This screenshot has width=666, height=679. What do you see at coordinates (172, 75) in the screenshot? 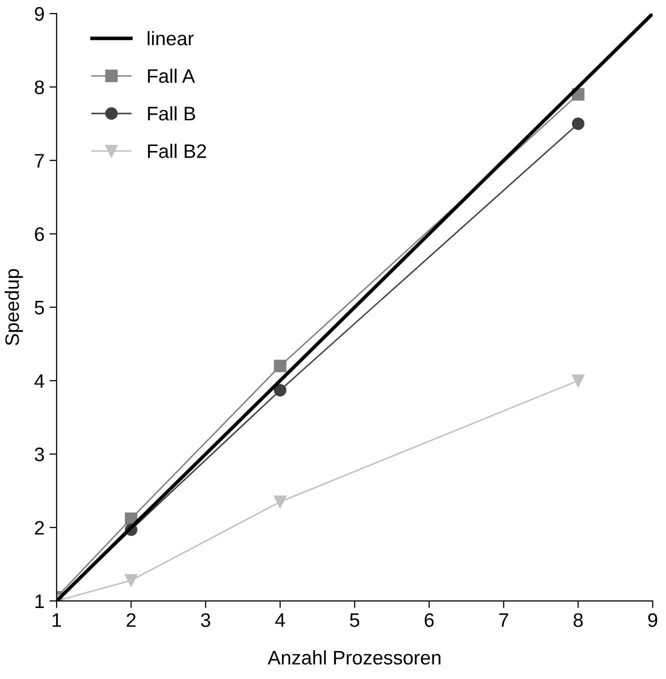
I see `legend-label: Fall A` at bounding box center [172, 75].